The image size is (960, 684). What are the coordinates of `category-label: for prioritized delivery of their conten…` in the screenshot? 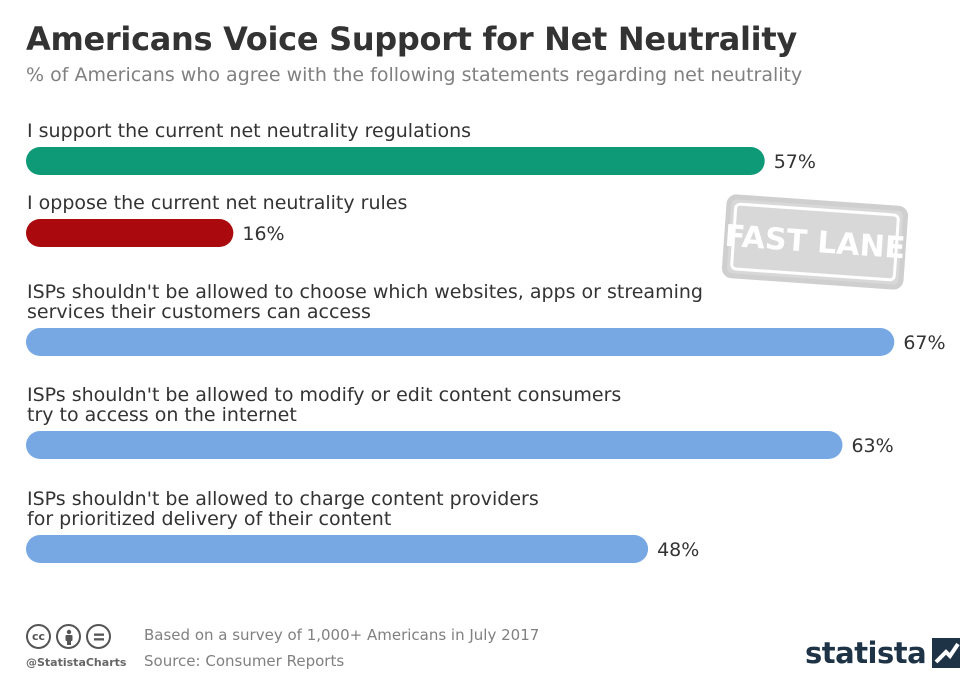 It's located at (209, 519).